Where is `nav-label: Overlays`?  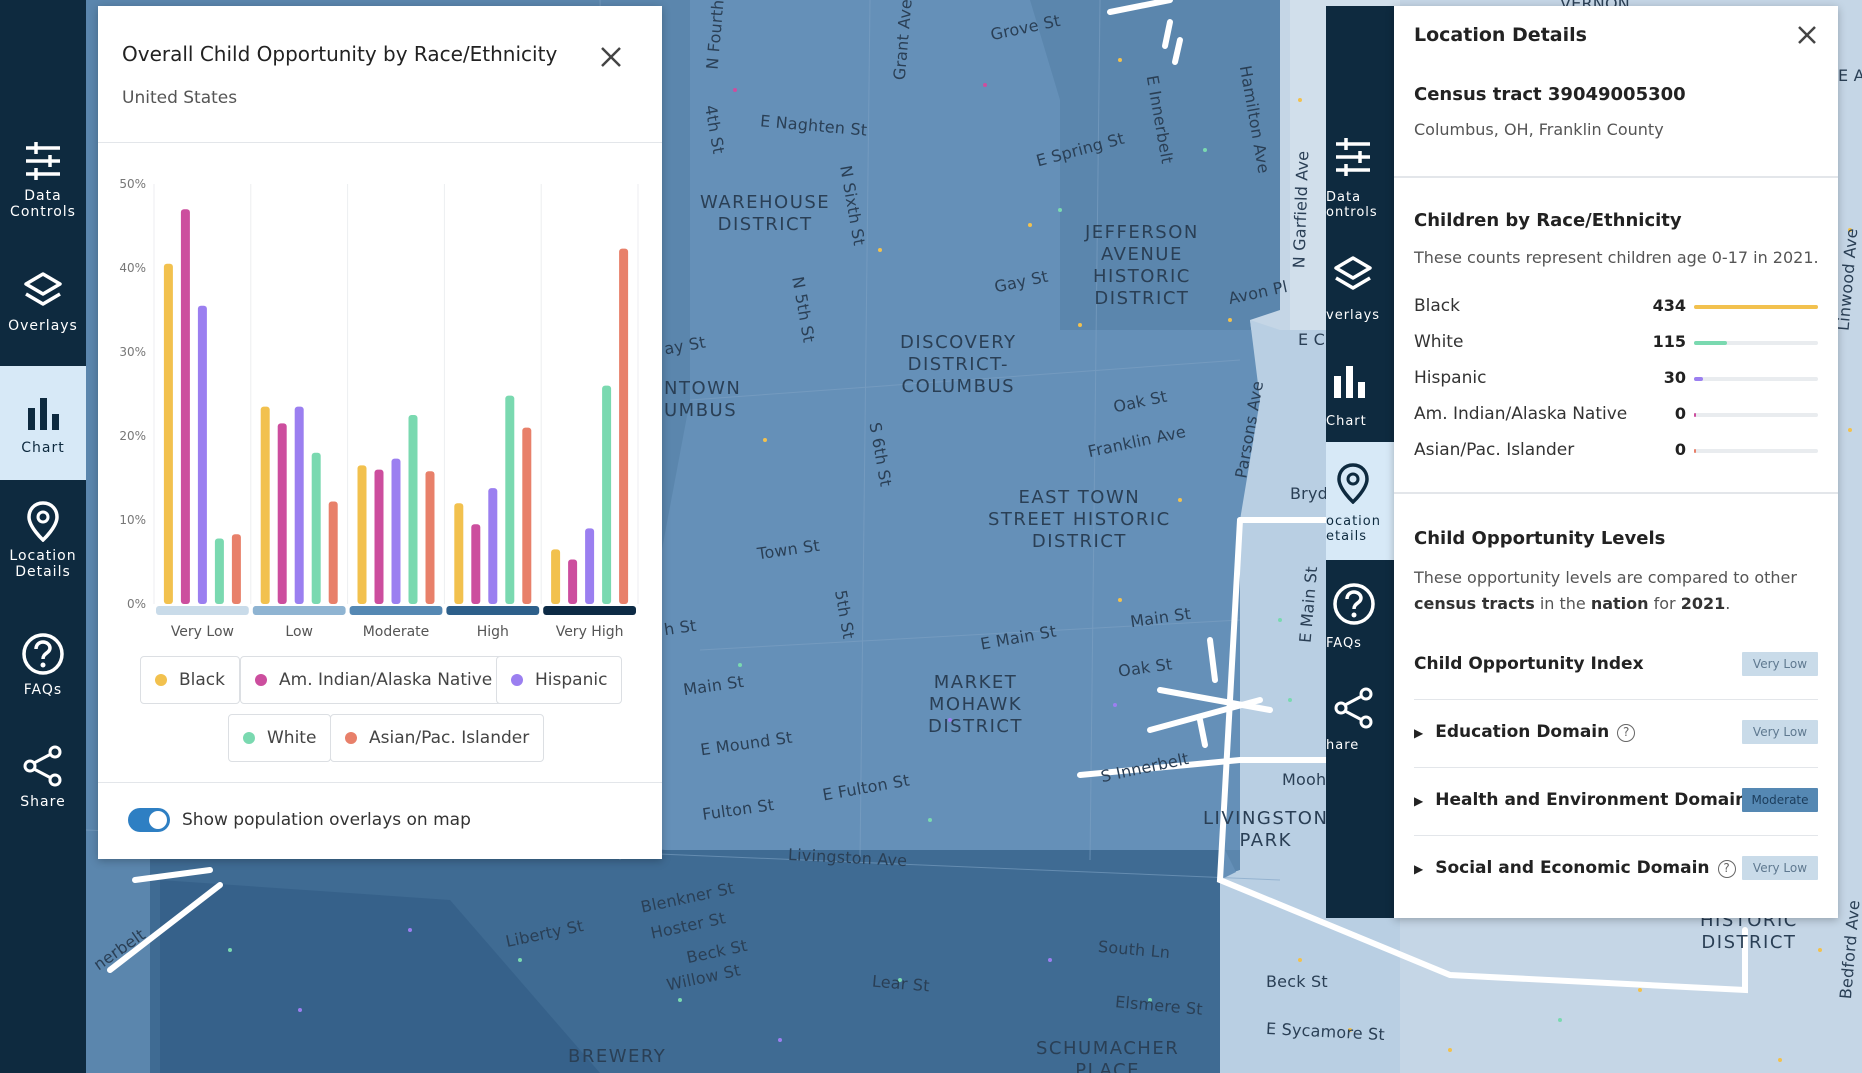
nav-label: Overlays is located at coordinates (43, 326).